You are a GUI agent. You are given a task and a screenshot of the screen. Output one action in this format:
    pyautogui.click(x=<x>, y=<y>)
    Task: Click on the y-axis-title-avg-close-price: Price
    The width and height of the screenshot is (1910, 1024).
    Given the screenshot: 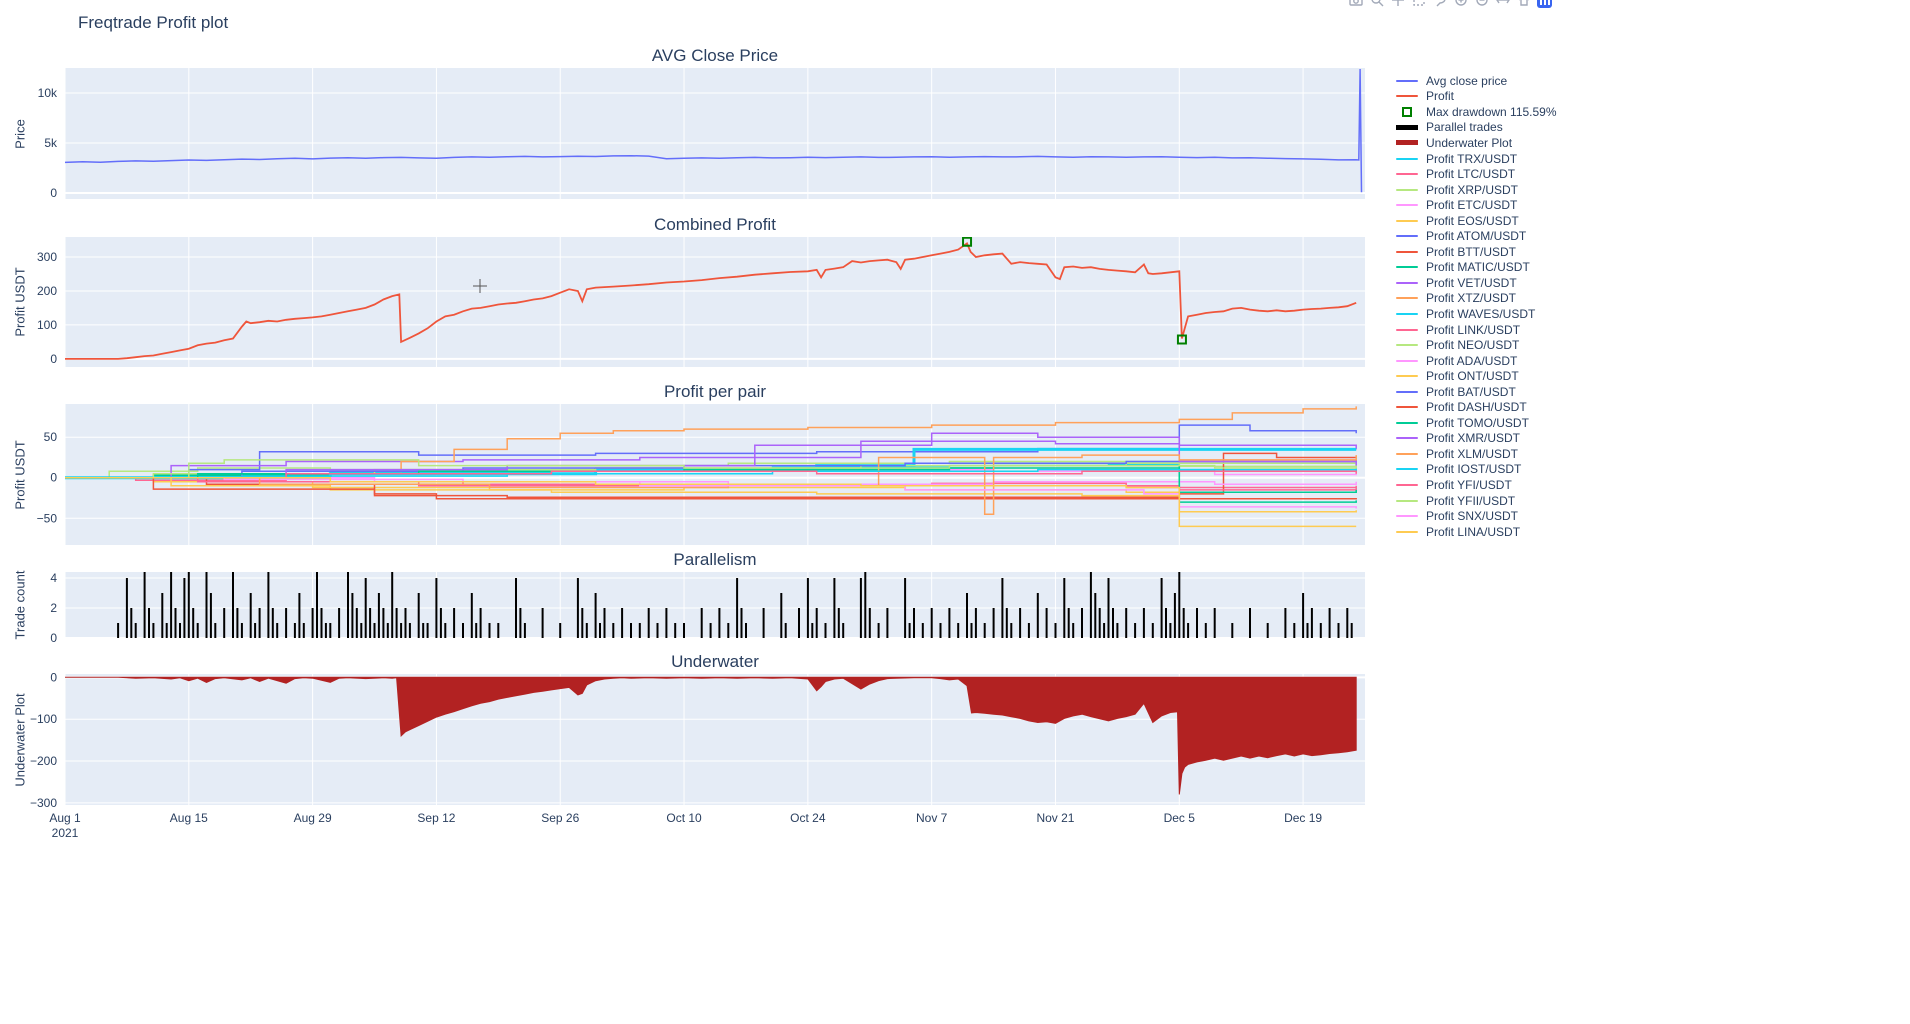 What is the action you would take?
    pyautogui.click(x=20, y=133)
    